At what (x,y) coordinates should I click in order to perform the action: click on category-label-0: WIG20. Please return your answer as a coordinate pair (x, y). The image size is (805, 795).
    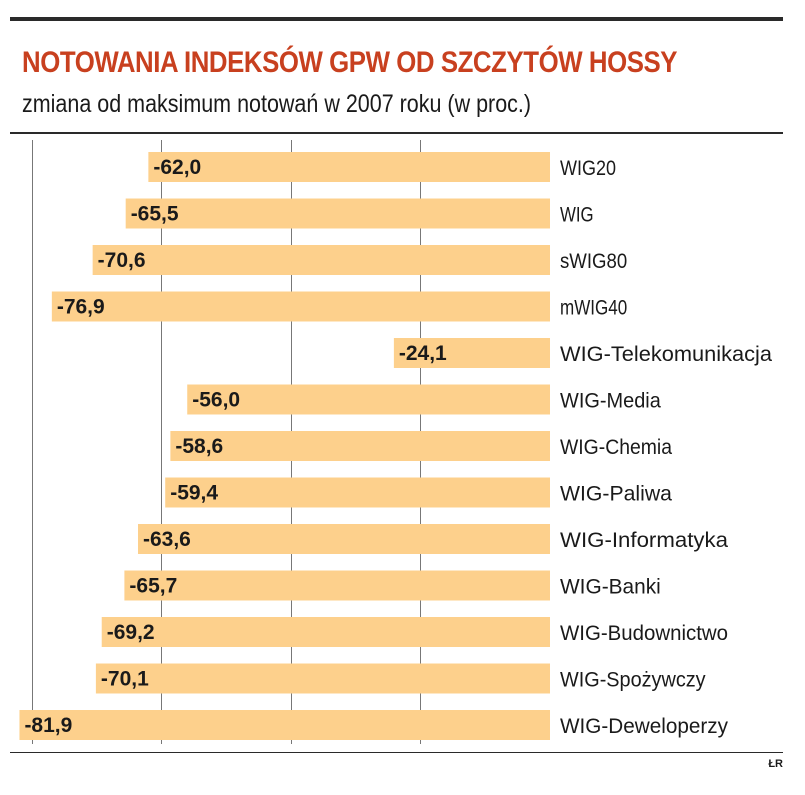
    Looking at the image, I should click on (588, 168).